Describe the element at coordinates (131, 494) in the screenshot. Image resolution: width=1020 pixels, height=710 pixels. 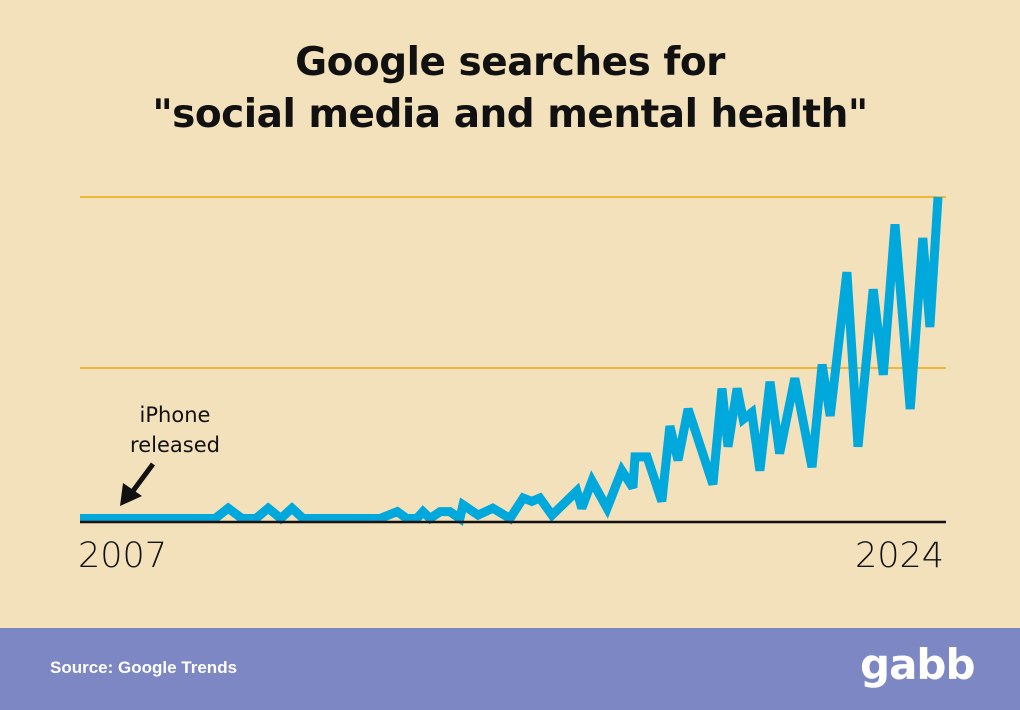
I see `arrow-head-icon` at that location.